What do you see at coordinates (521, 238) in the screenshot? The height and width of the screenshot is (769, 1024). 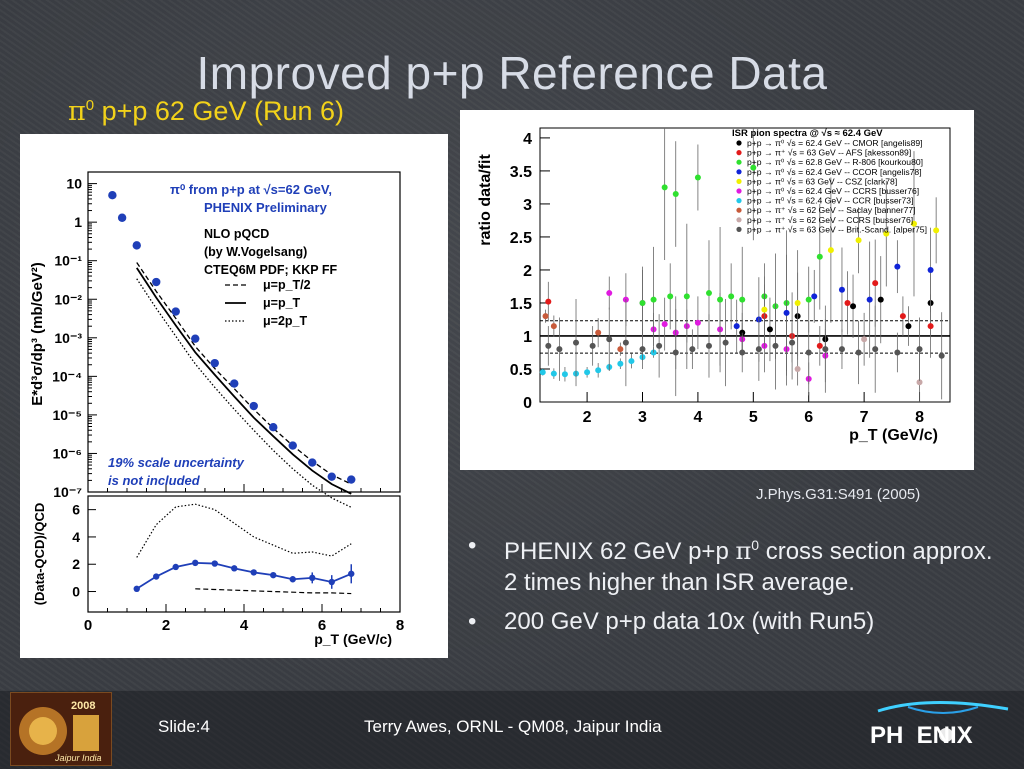 I see `y-tick-label: 2.5` at bounding box center [521, 238].